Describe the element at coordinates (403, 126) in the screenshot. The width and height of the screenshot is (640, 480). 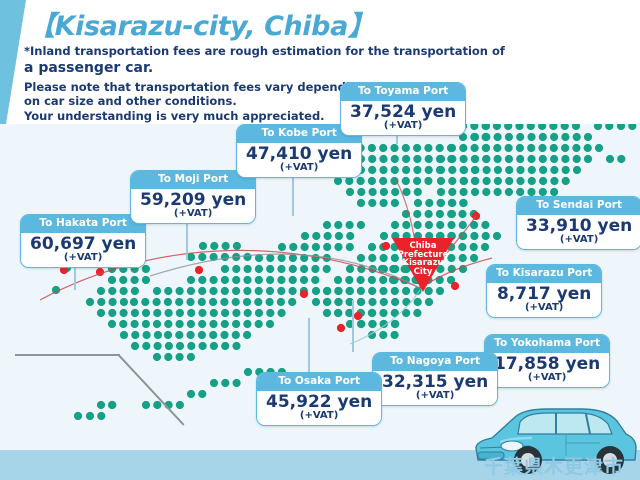
I see `callout-toyama-vat: (+VAT)` at that location.